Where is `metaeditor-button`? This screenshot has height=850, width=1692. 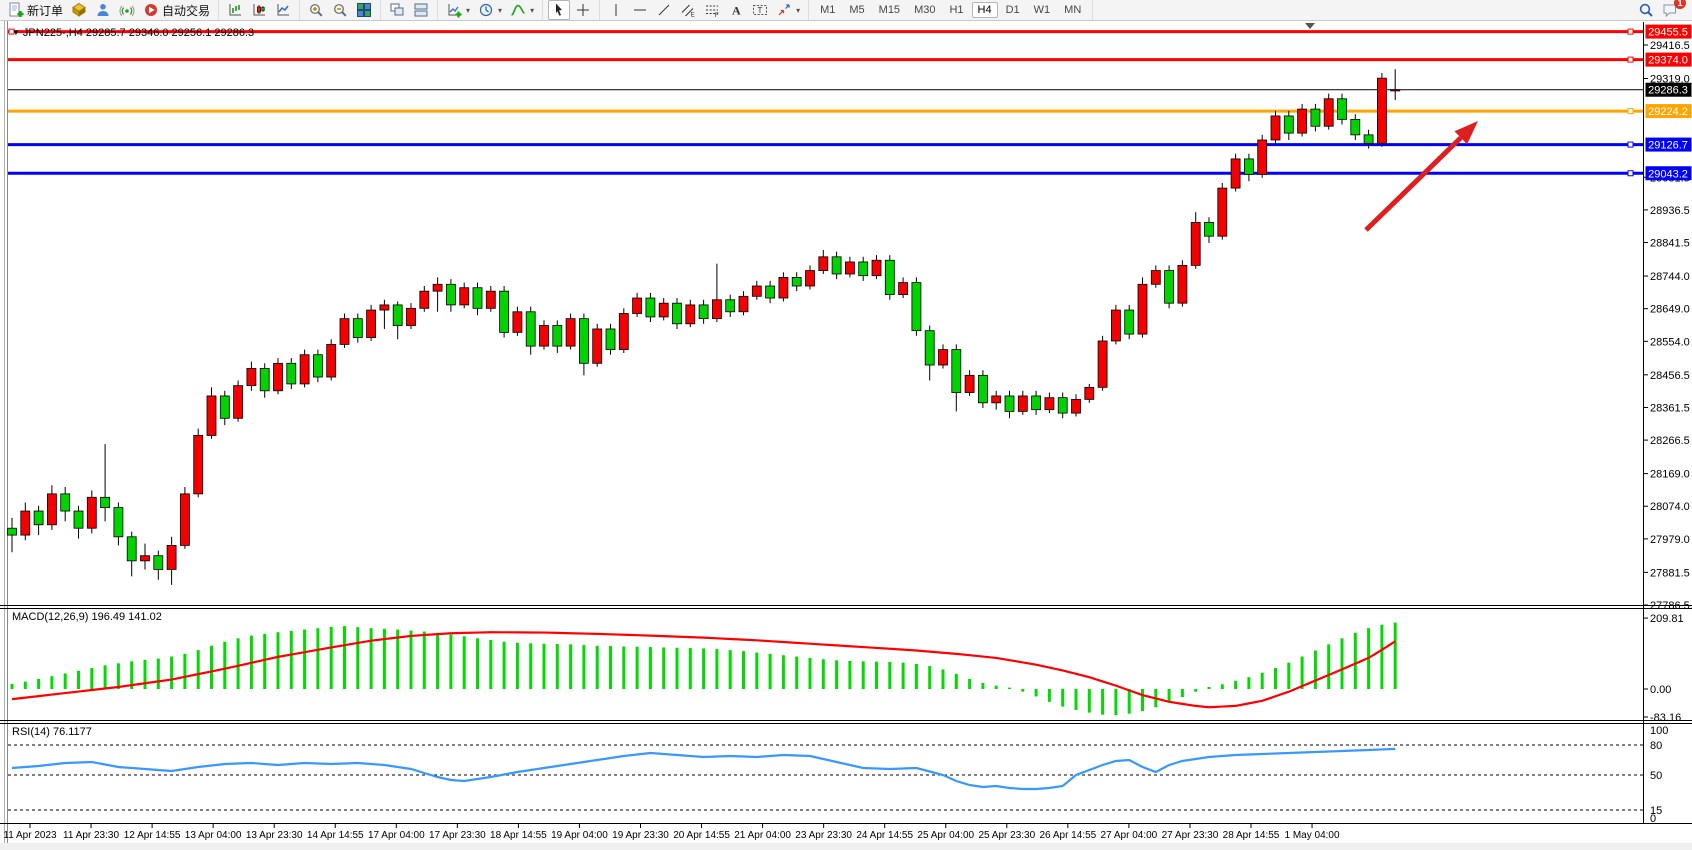 metaeditor-button is located at coordinates (79, 10).